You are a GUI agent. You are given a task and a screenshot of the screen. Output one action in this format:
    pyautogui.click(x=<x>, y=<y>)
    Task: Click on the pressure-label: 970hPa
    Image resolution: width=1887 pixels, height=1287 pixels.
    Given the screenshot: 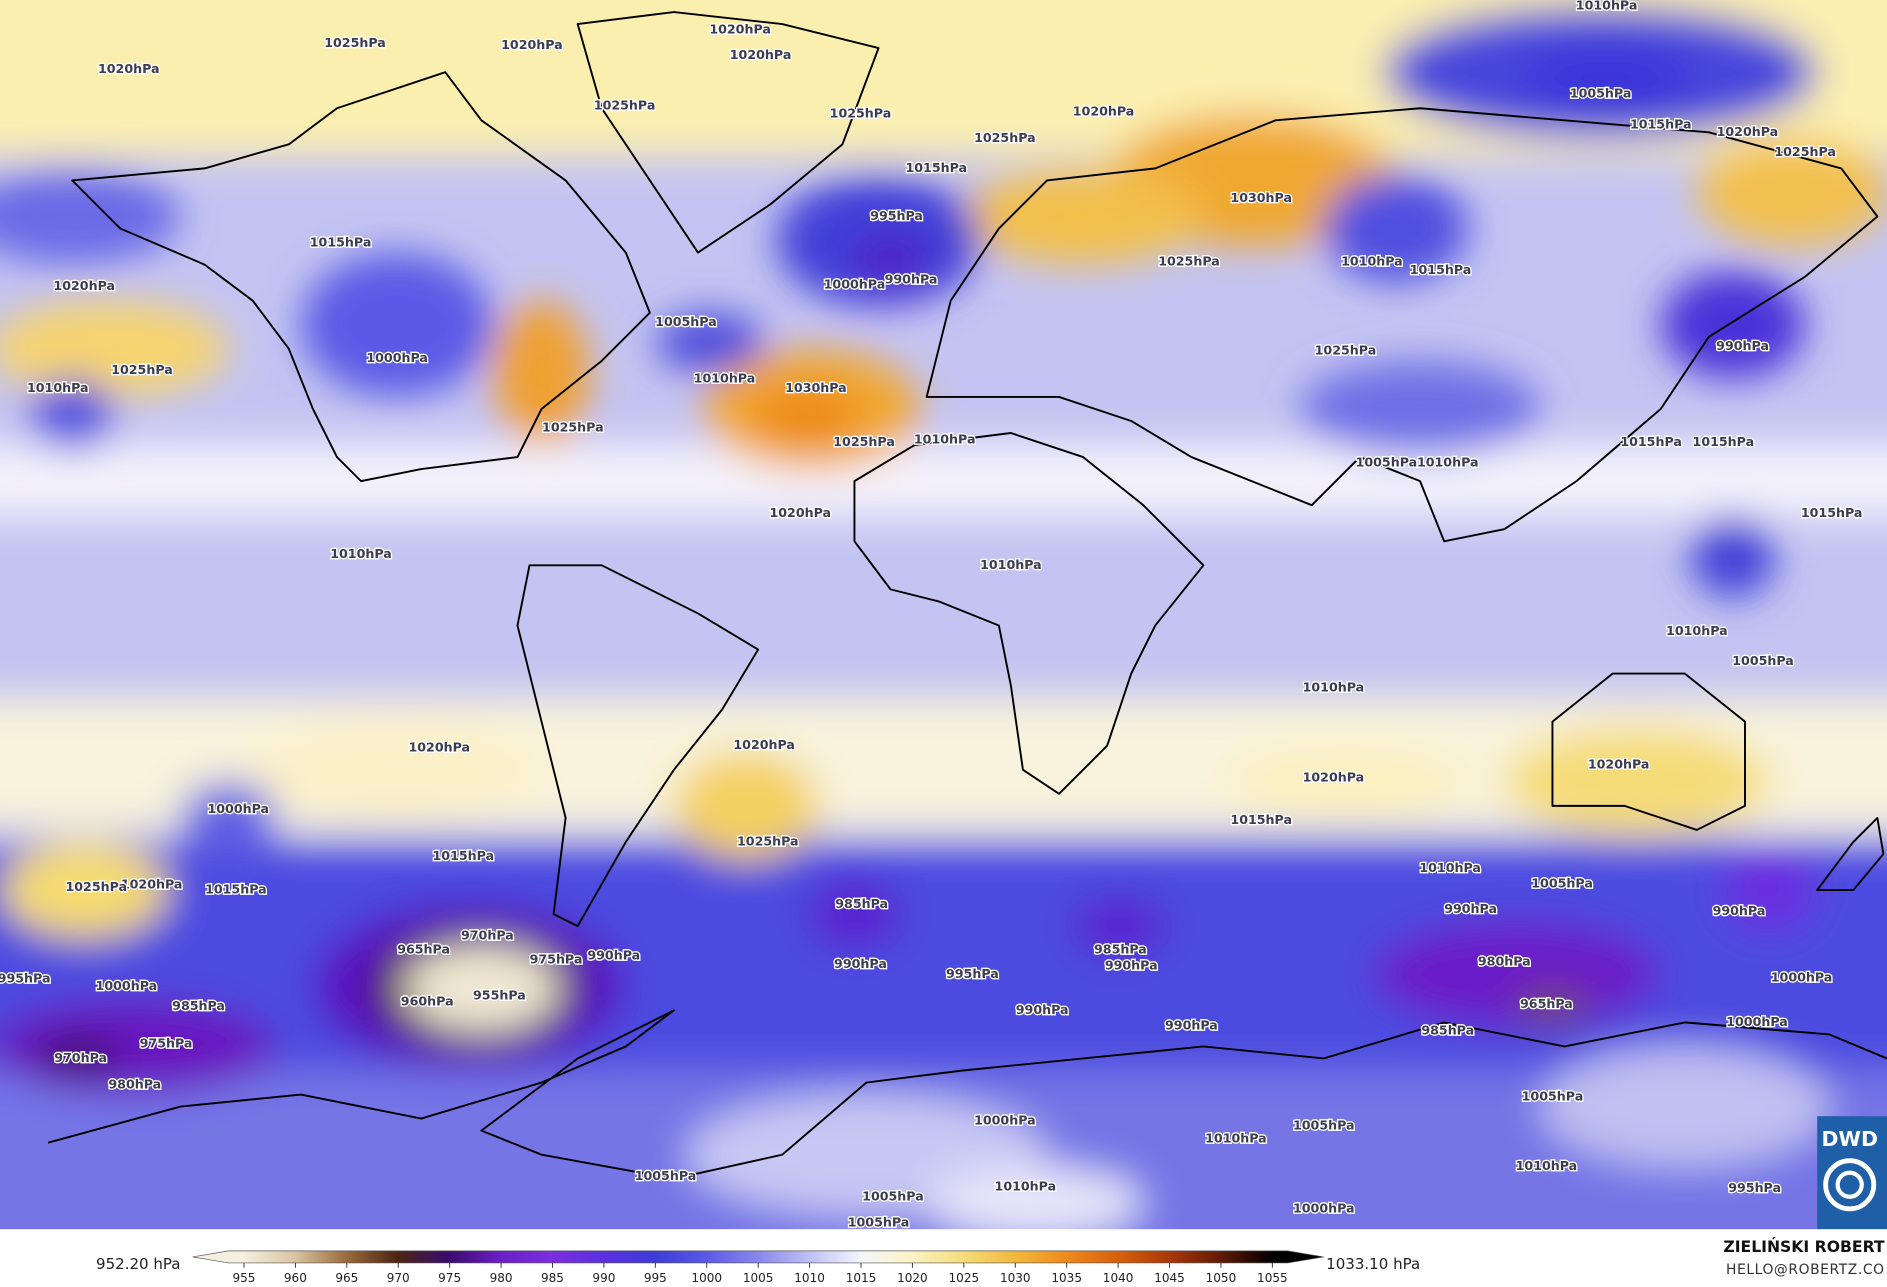 What is the action you would take?
    pyautogui.click(x=80, y=1057)
    